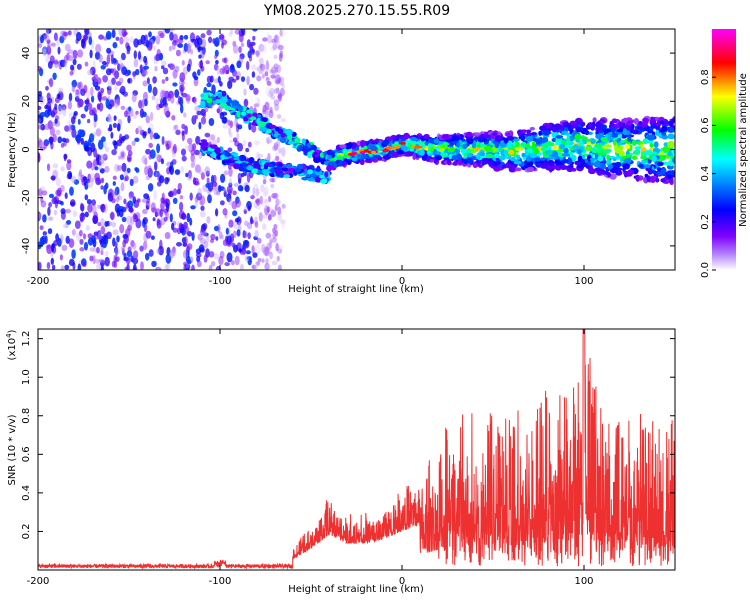  What do you see at coordinates (397, 147) in the screenshot?
I see `spectrogram-peak-cell` at bounding box center [397, 147].